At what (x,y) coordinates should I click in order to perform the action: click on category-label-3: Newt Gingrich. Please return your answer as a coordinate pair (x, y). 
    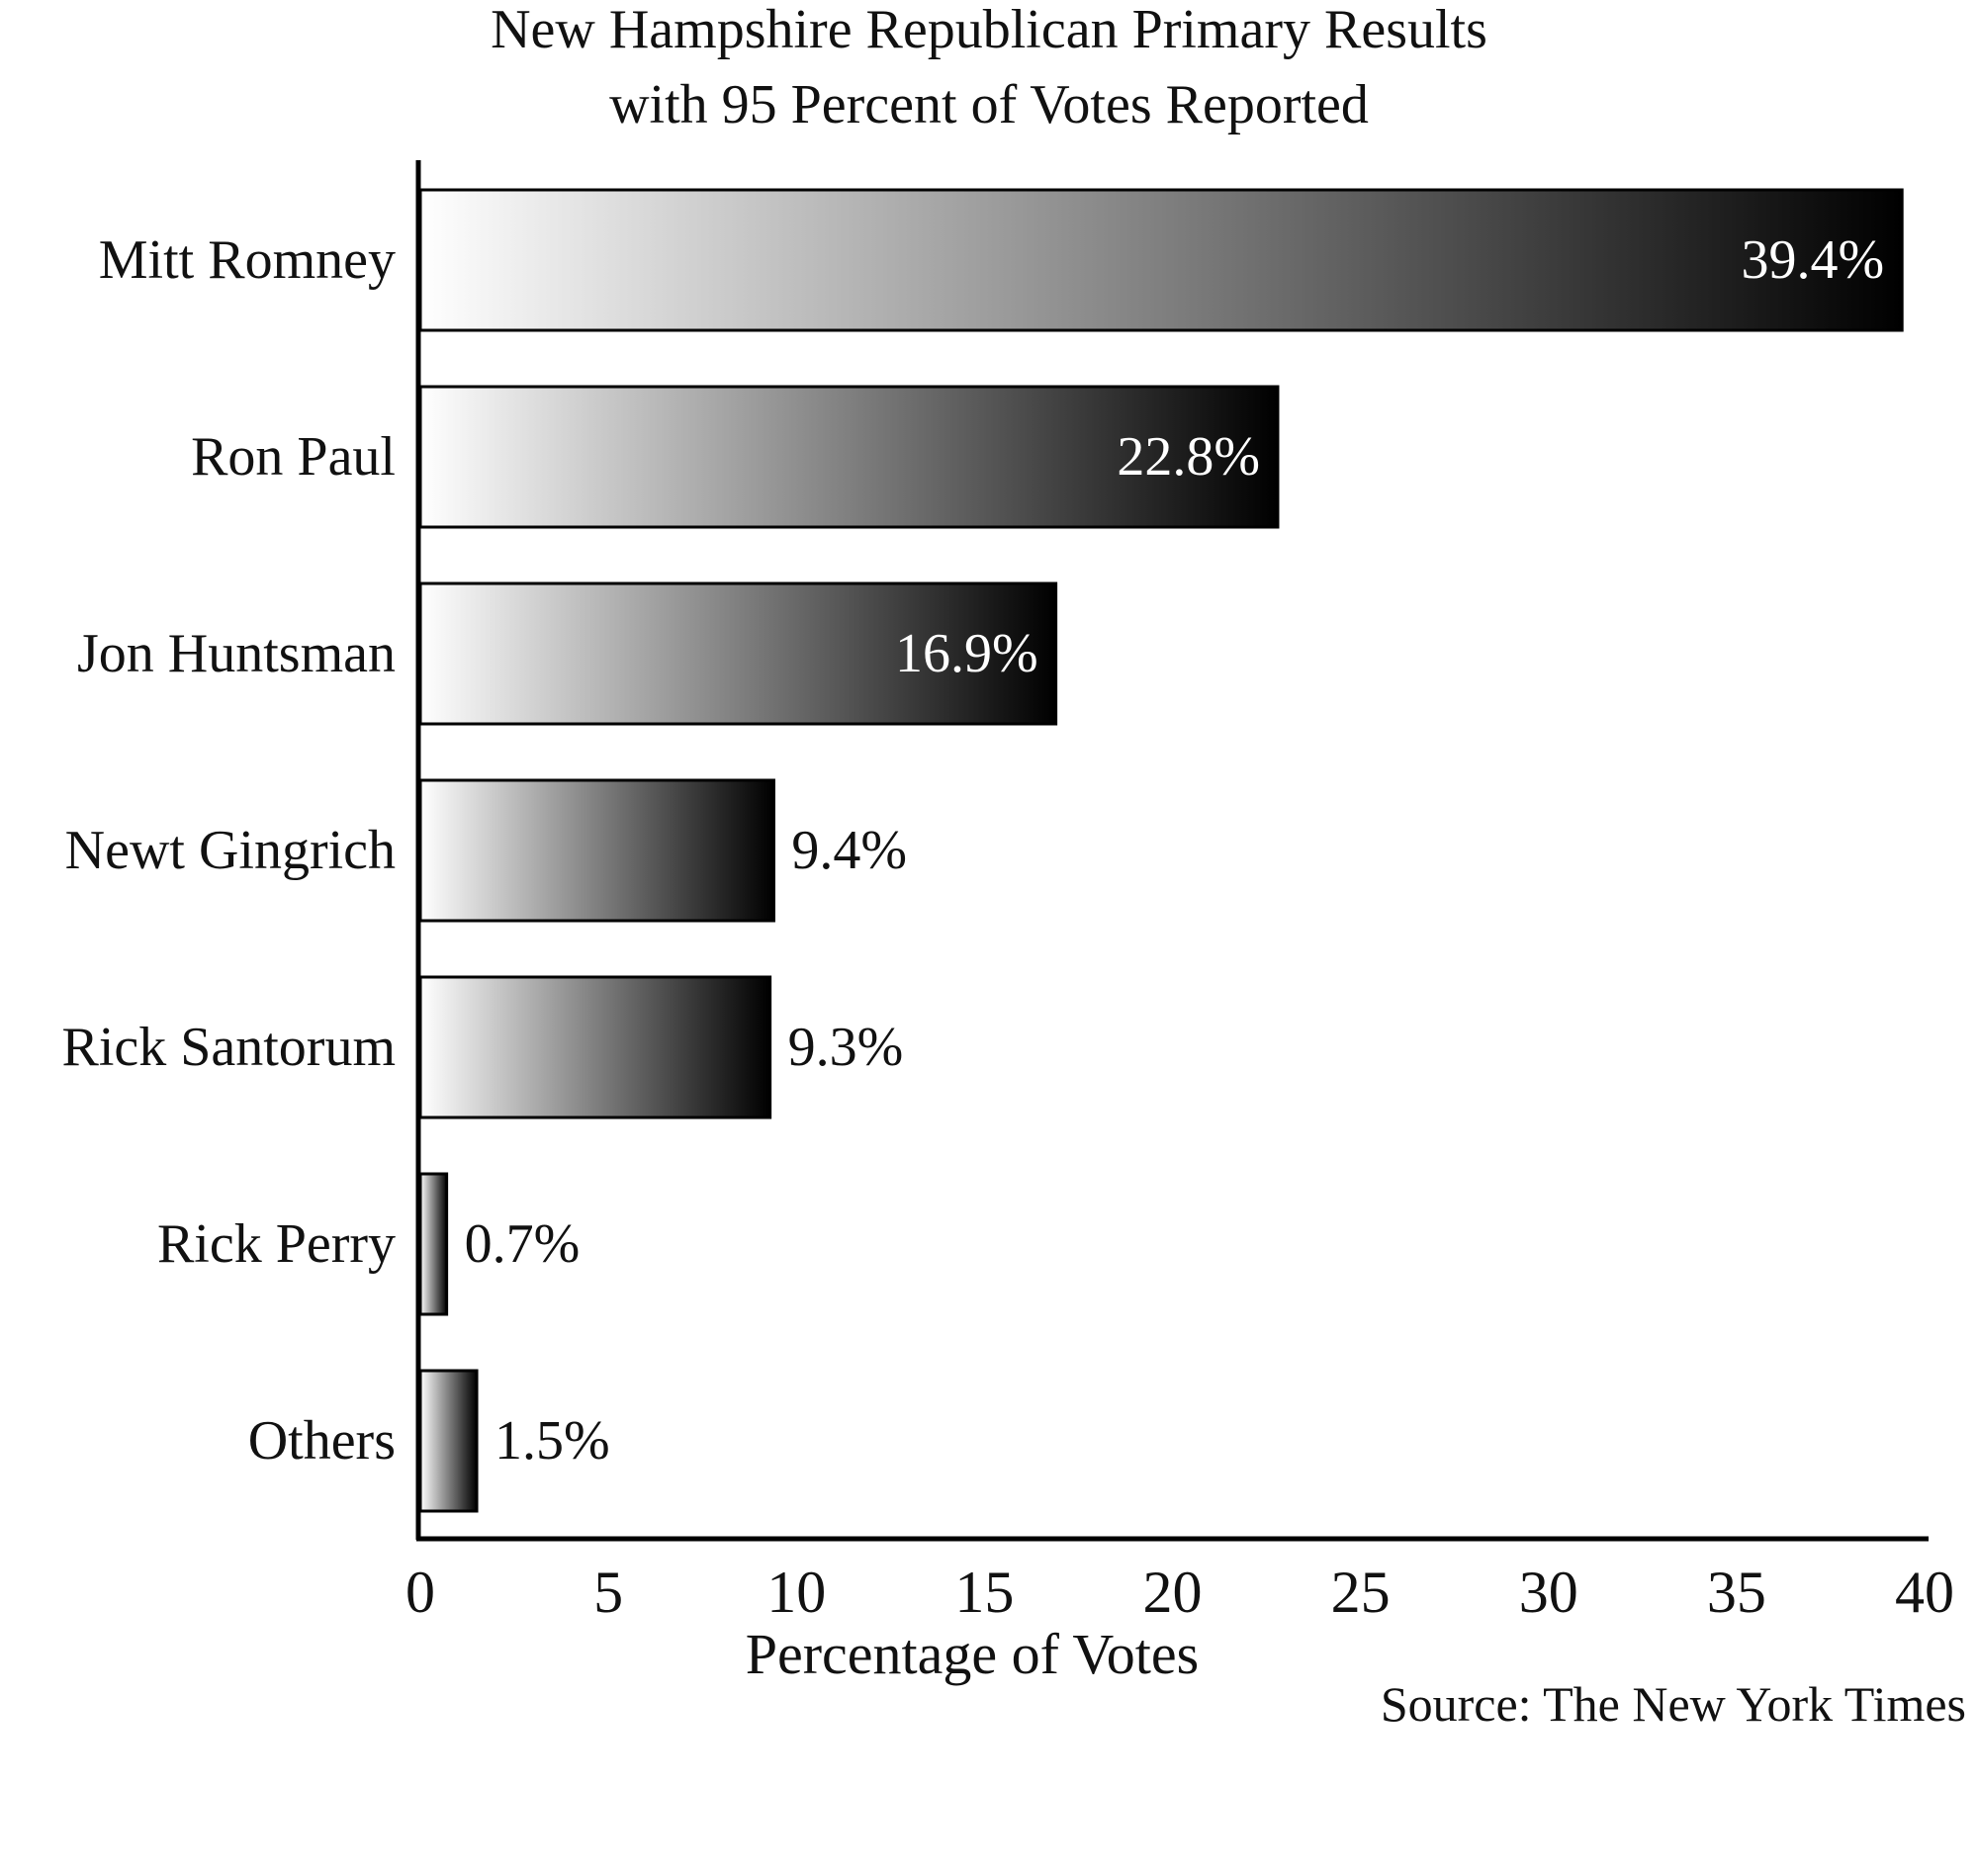
    Looking at the image, I should click on (230, 850).